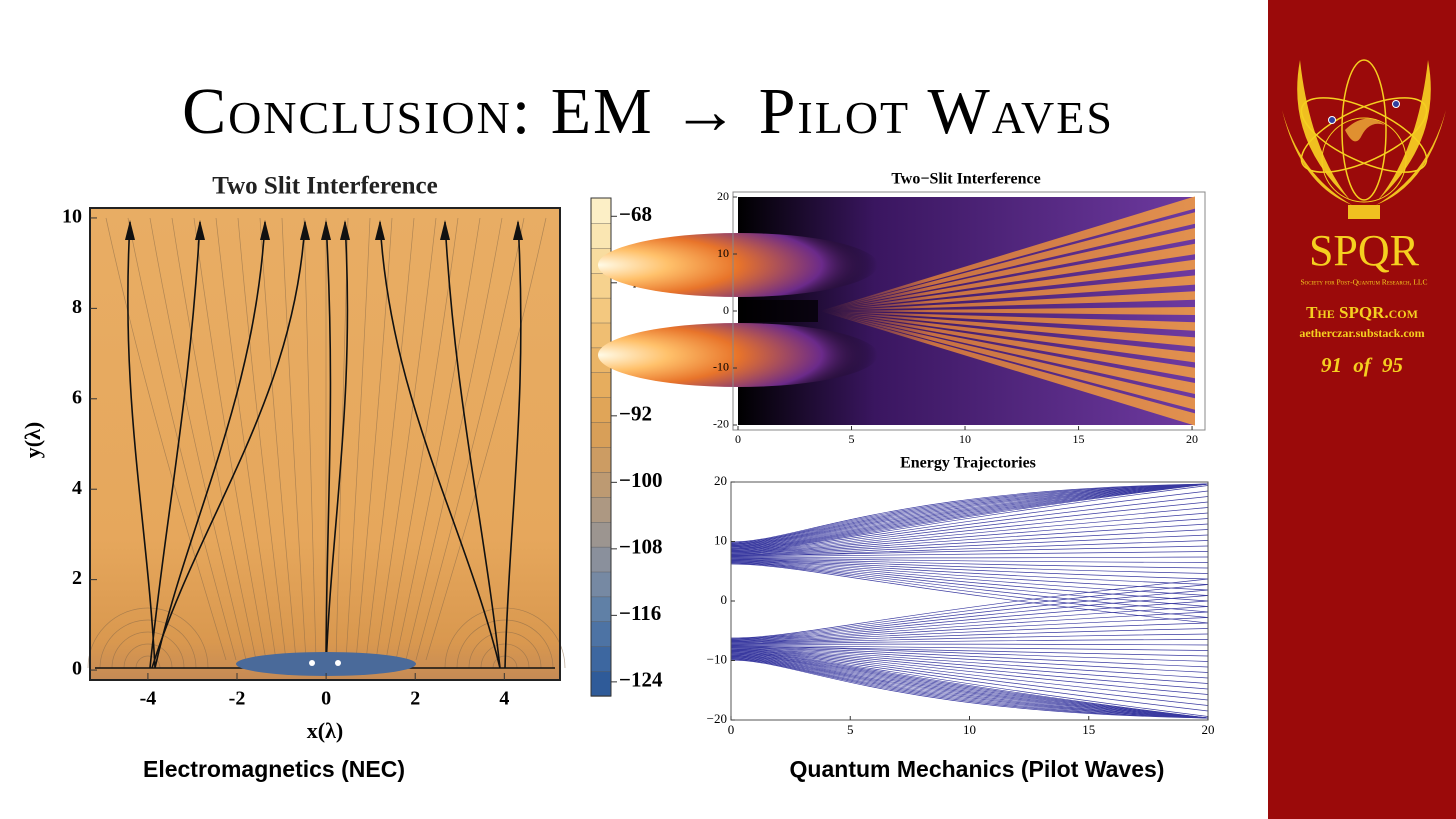 This screenshot has width=1456, height=819. What do you see at coordinates (1362, 365) in the screenshot?
I see `slide-number: 91 of 95` at bounding box center [1362, 365].